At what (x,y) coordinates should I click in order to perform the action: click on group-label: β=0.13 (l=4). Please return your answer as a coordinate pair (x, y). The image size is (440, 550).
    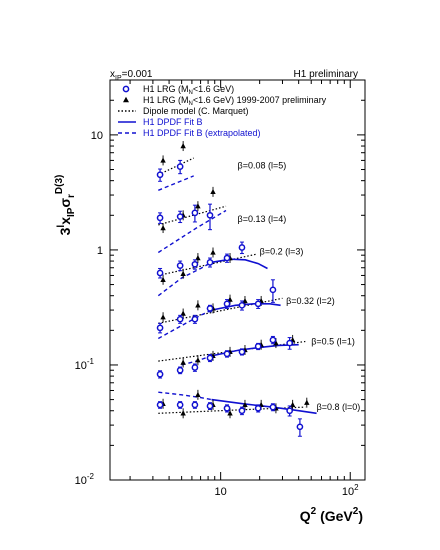
    Looking at the image, I should click on (262, 219).